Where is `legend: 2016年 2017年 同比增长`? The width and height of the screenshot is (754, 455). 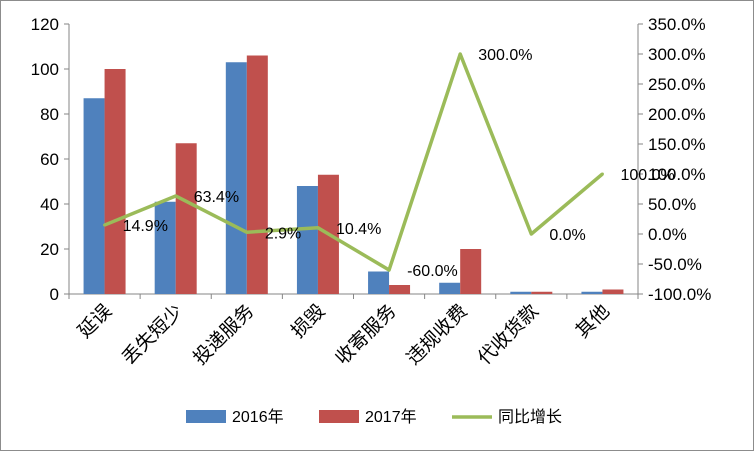
legend: 2016年 2017年 同比增长 is located at coordinates (374, 417).